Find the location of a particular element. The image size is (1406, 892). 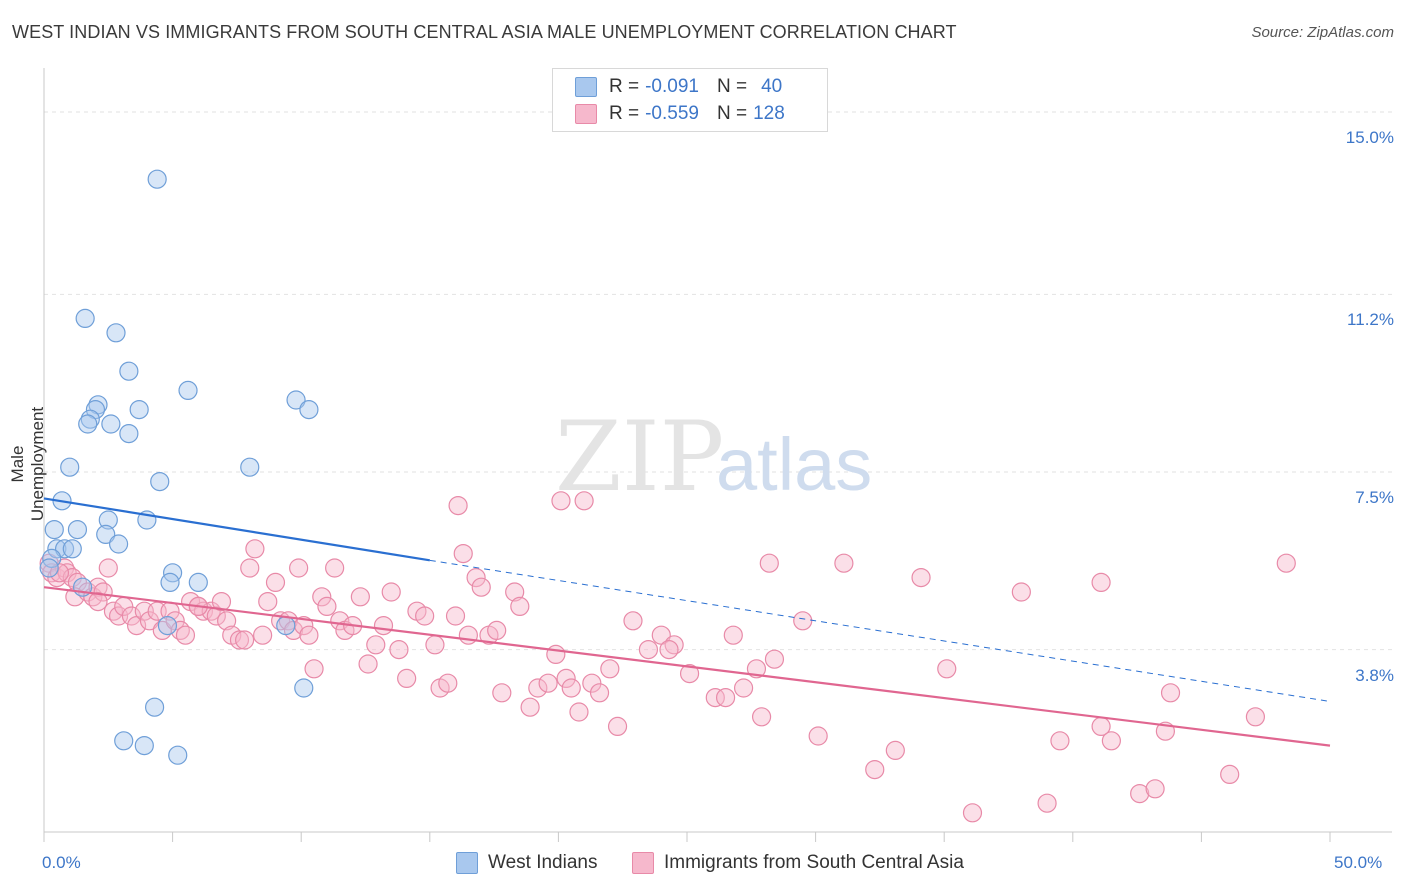

correlation-legend: R = -0.091 N = 40 R = -0.559 N = 128 is located at coordinates (690, 100).